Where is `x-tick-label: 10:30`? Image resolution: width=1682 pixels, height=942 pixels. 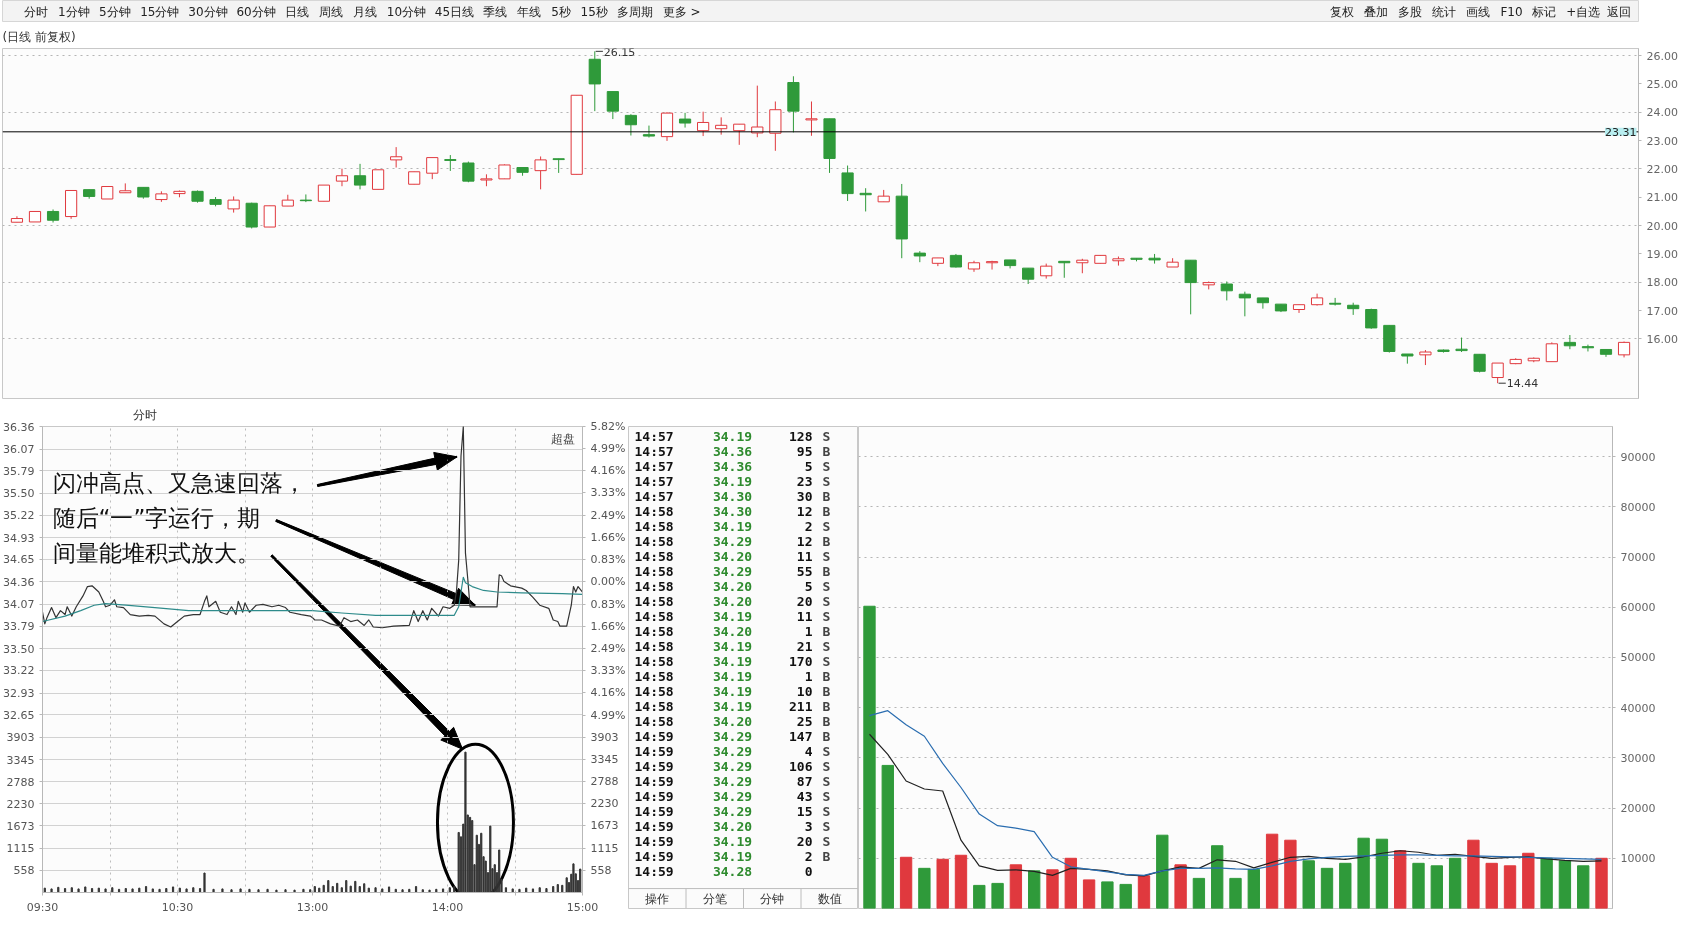
x-tick-label: 10:30 is located at coordinates (177, 907).